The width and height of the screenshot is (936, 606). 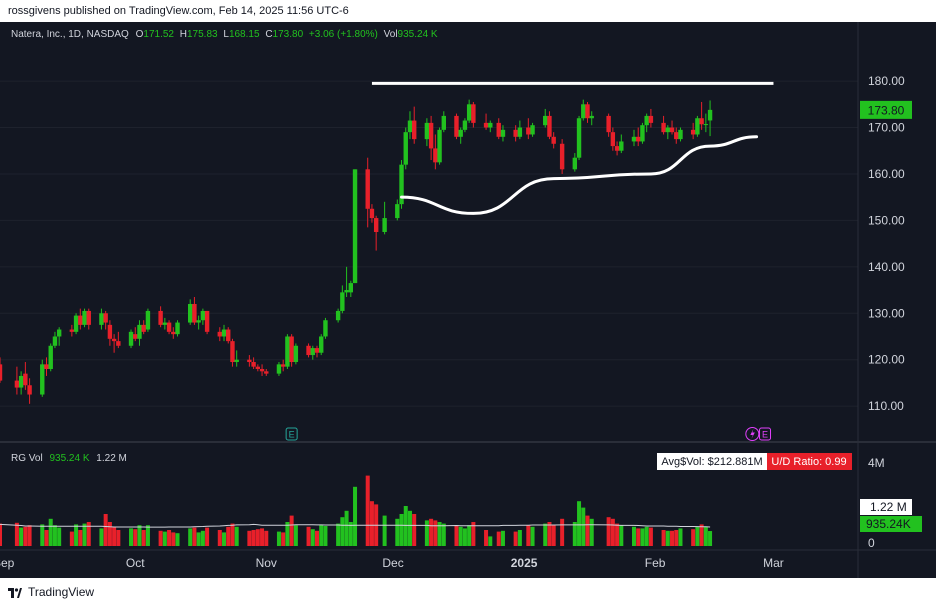 I want to click on volume-current-badge: 935.24K, so click(x=891, y=524).